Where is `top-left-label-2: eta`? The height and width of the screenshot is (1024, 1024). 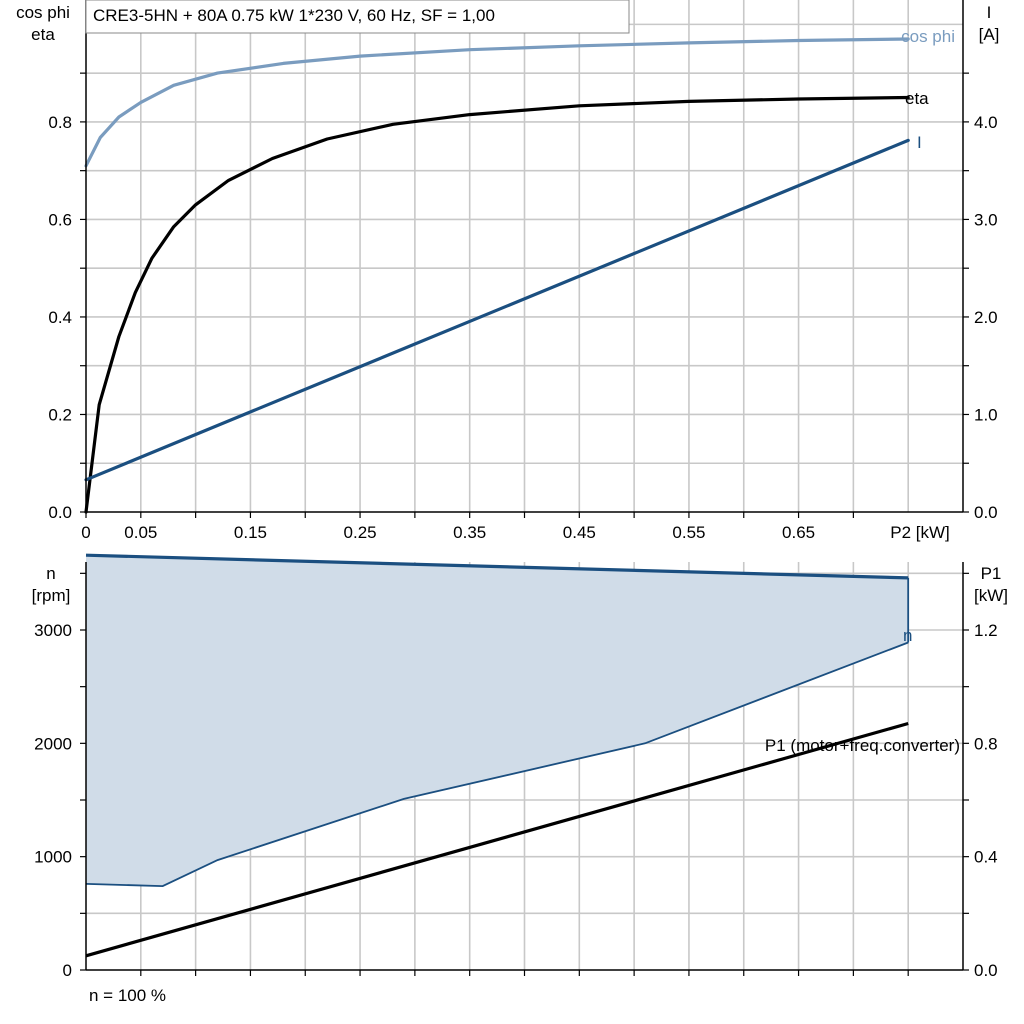 top-left-label-2: eta is located at coordinates (43, 34).